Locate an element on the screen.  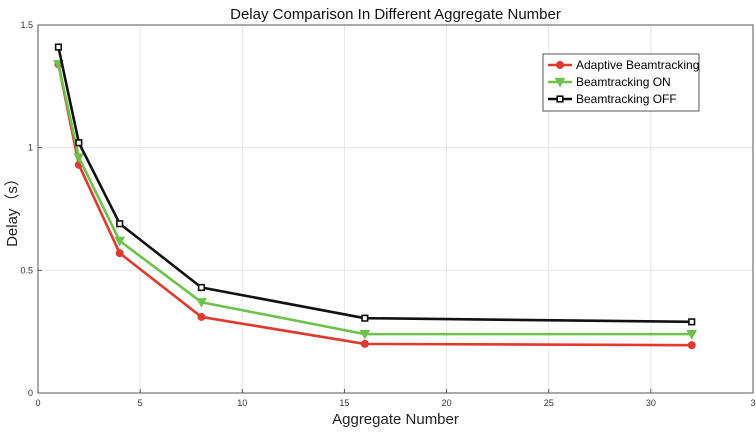
y-tick-label: 0 is located at coordinates (30, 393).